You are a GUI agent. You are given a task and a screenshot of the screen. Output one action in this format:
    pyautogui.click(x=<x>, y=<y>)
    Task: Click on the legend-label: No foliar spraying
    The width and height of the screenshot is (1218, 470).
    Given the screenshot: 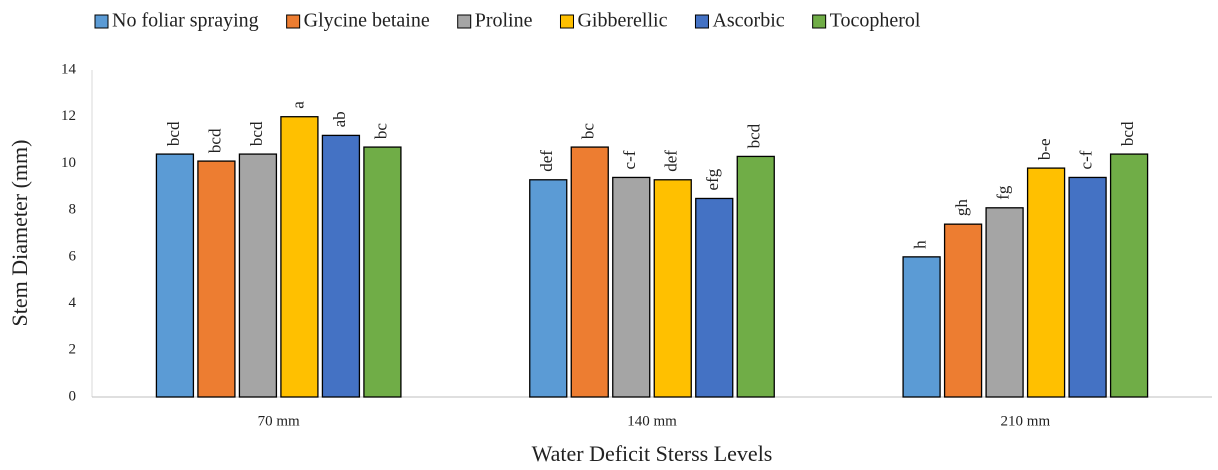 What is the action you would take?
    pyautogui.click(x=185, y=21)
    